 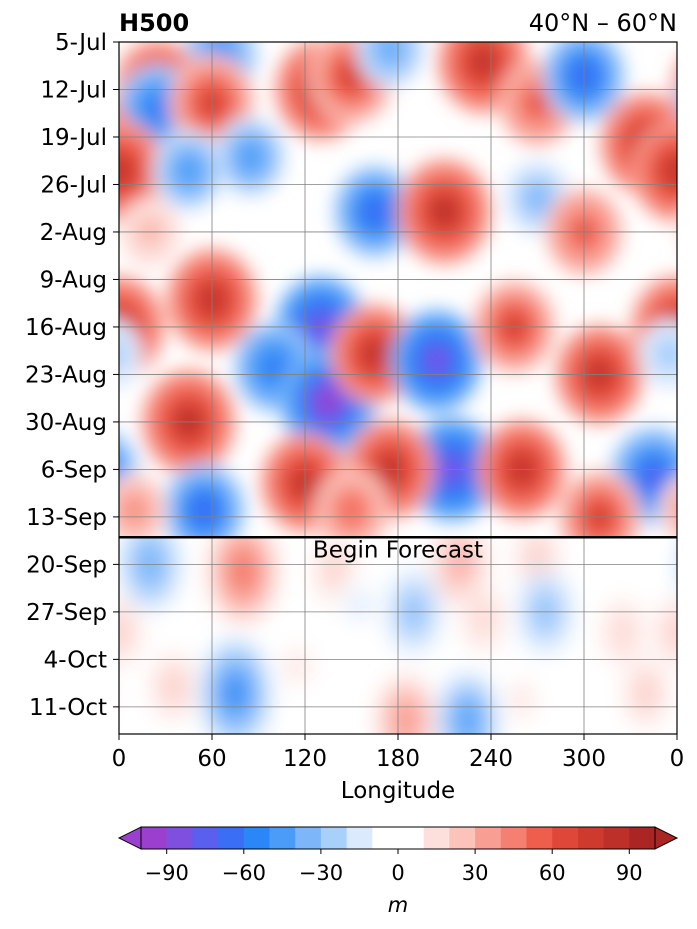 I want to click on x-tick-label: 180, so click(x=398, y=759).